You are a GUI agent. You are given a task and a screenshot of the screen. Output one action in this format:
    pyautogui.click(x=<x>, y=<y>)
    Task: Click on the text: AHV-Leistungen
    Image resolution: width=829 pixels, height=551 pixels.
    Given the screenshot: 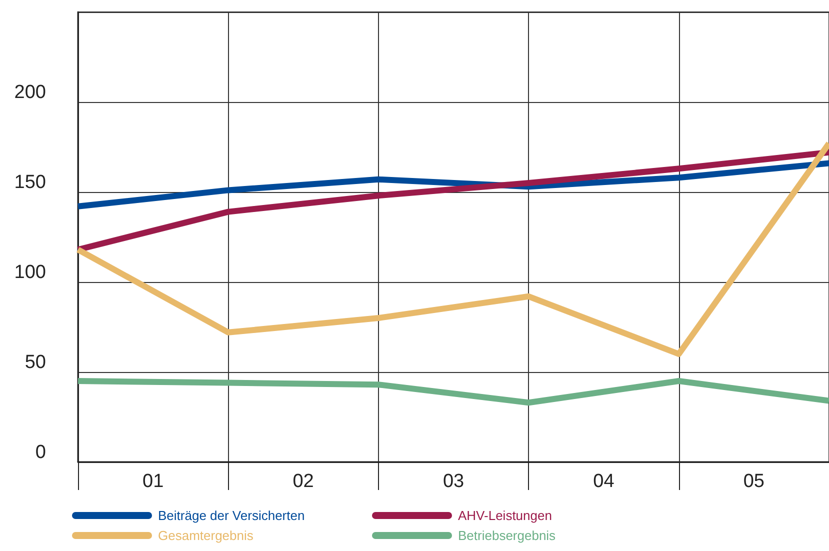 What is the action you would take?
    pyautogui.click(x=505, y=515)
    